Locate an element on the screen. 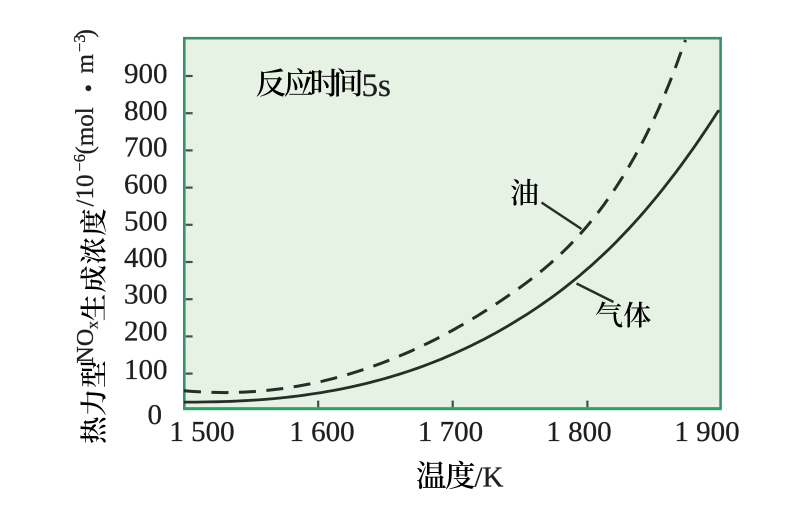  svg-text: 400 is located at coordinates (146, 258).